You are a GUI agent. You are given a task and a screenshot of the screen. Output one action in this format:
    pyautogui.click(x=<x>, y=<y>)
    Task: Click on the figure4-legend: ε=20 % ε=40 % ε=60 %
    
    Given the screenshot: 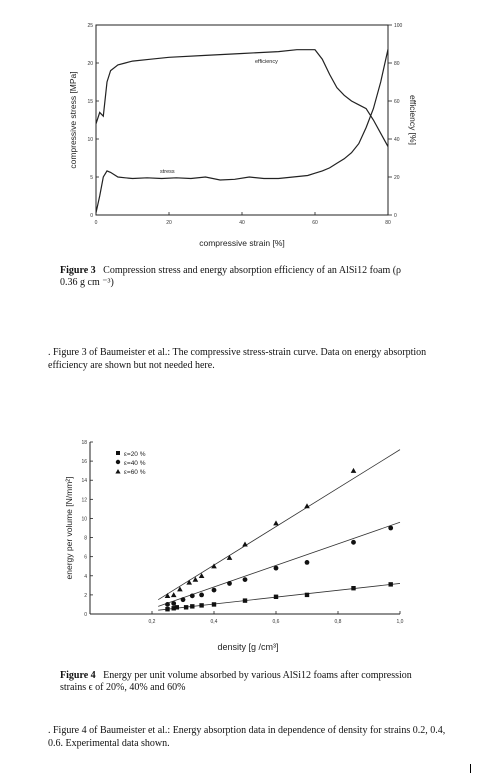 What is the action you would take?
    pyautogui.click(x=130, y=463)
    